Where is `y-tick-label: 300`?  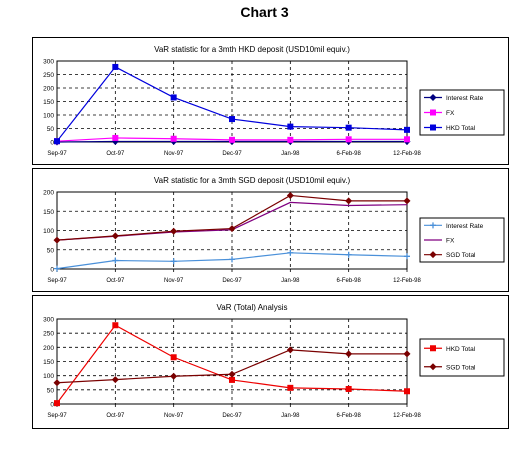 y-tick-label: 300 is located at coordinates (48, 320).